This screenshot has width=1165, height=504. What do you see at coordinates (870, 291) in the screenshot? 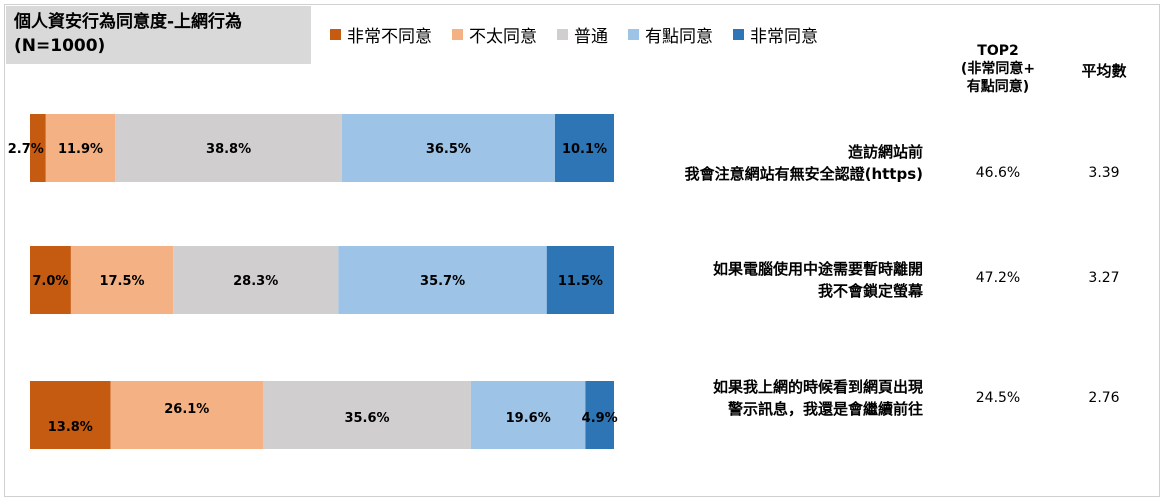
I see `question-label-line2: 我不會鎖定螢幕` at bounding box center [870, 291].